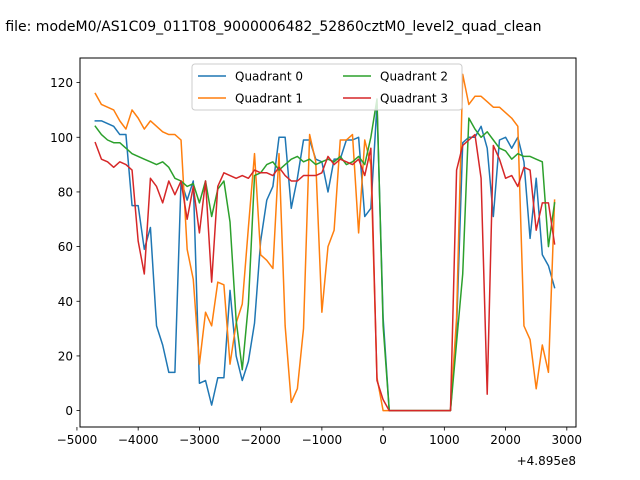  I want to click on y-tick-label: 60, so click(65, 247).